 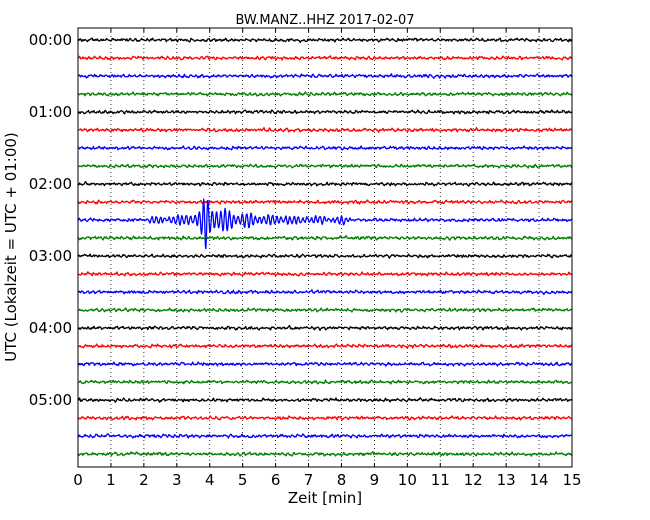 I want to click on y-tick-label: 00:00, so click(x=50, y=40).